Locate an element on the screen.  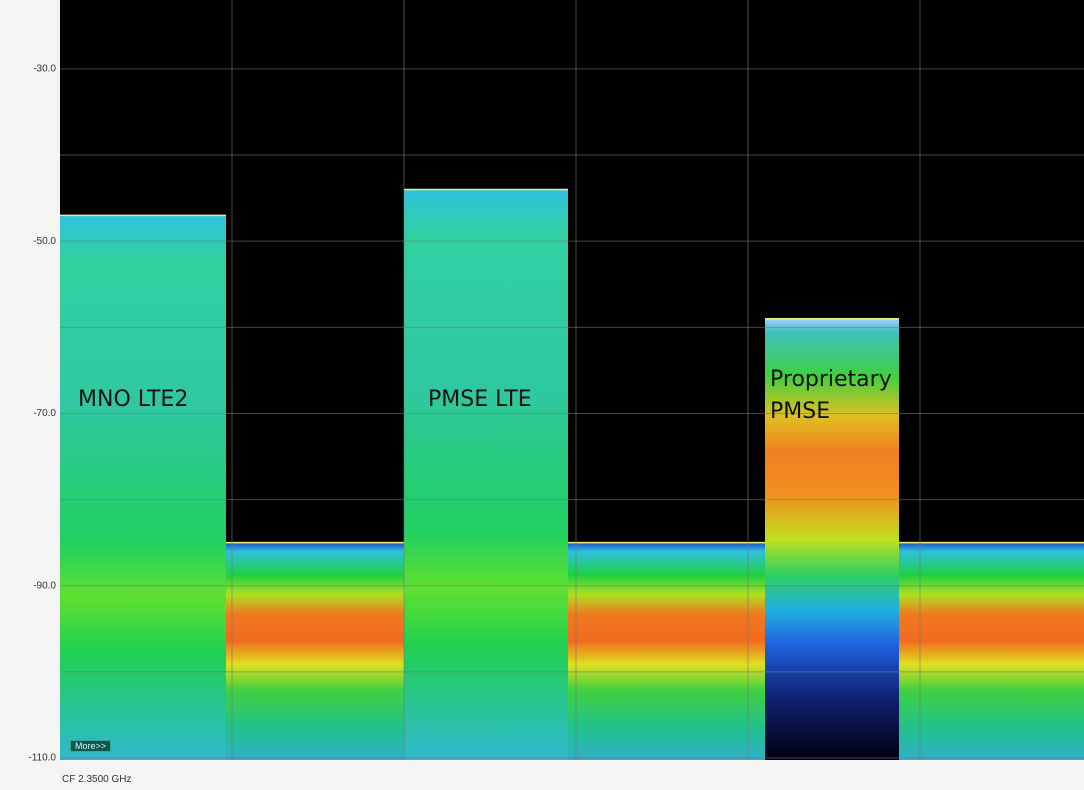
signal-label: MNO LTE2 is located at coordinates (133, 399).